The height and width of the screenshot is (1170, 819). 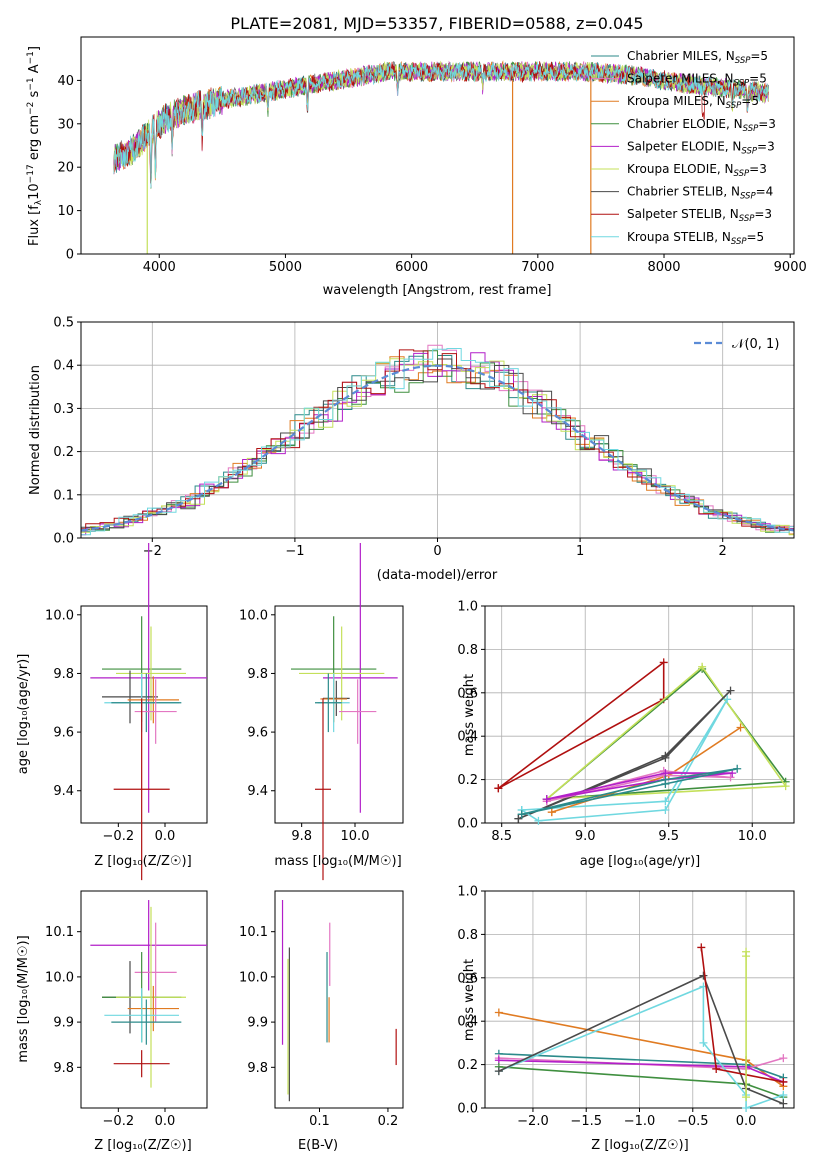 I want to click on residual-xtick-label: 2, so click(x=723, y=551).